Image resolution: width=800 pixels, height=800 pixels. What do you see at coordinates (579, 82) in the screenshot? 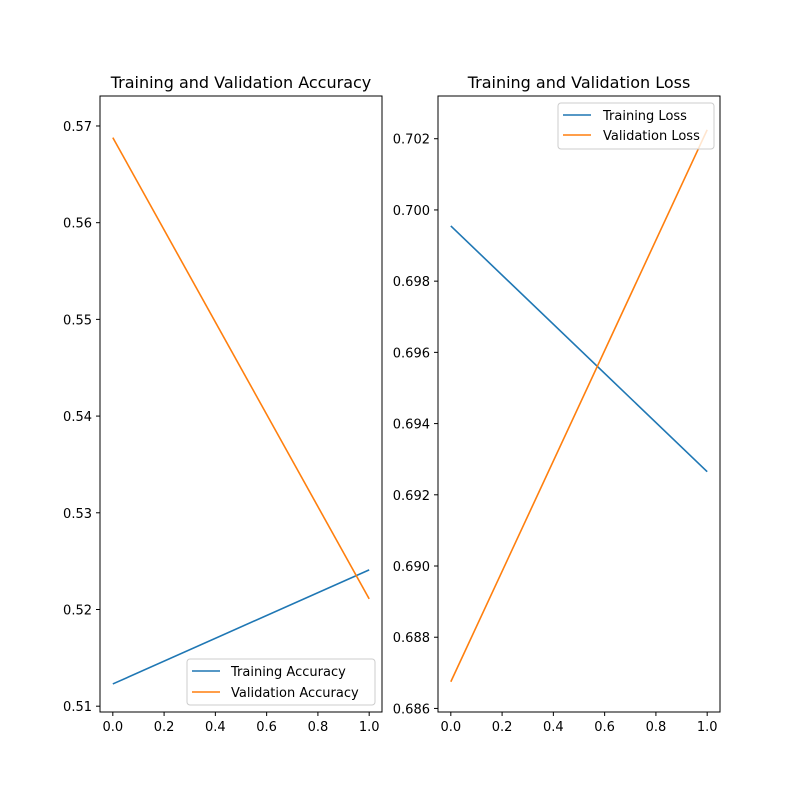
I see `loss-chart-title: Training and Validation Loss` at bounding box center [579, 82].